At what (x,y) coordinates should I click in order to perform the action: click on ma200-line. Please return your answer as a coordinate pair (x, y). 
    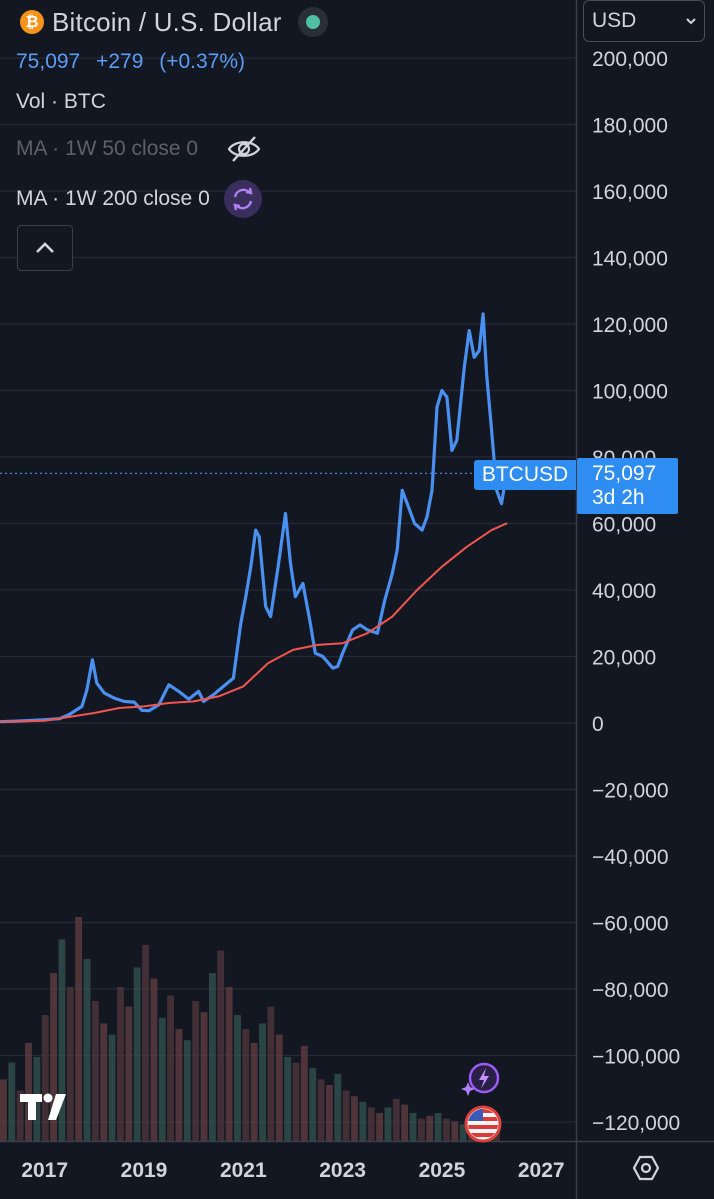
    Looking at the image, I should click on (254, 622).